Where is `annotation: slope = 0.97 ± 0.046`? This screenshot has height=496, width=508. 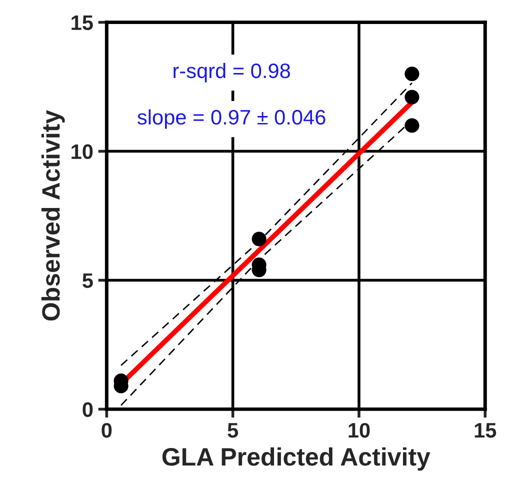 annotation: slope = 0.97 ± 0.046 is located at coordinates (232, 119).